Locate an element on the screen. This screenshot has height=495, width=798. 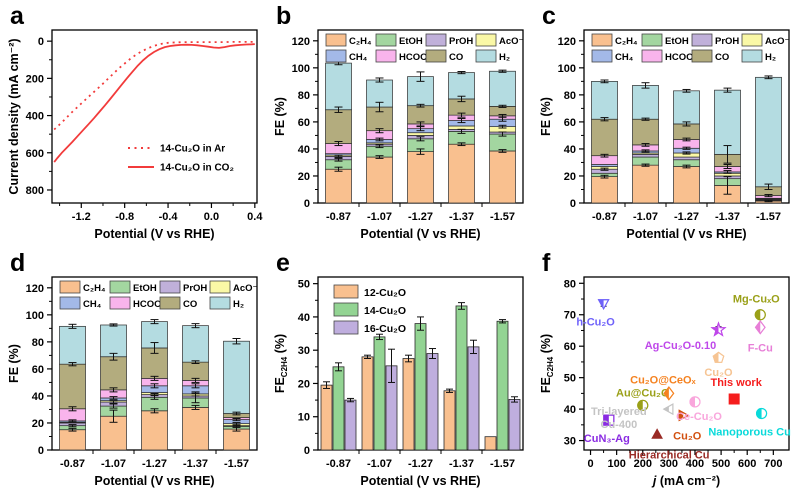
svg-text: Cu₂O@CeOₓ is located at coordinates (663, 380).